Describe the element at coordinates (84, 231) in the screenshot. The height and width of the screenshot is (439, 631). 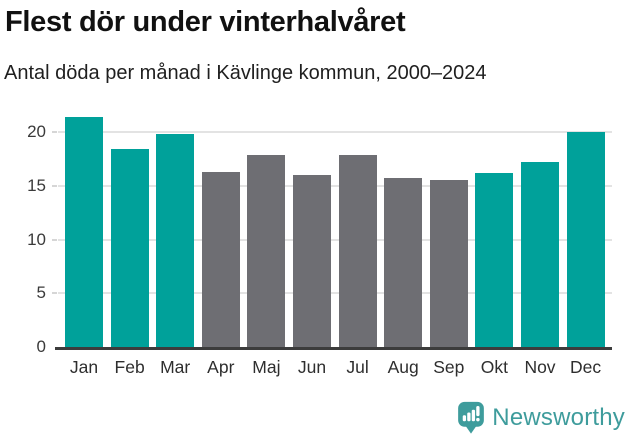
I see `bar-jan` at that location.